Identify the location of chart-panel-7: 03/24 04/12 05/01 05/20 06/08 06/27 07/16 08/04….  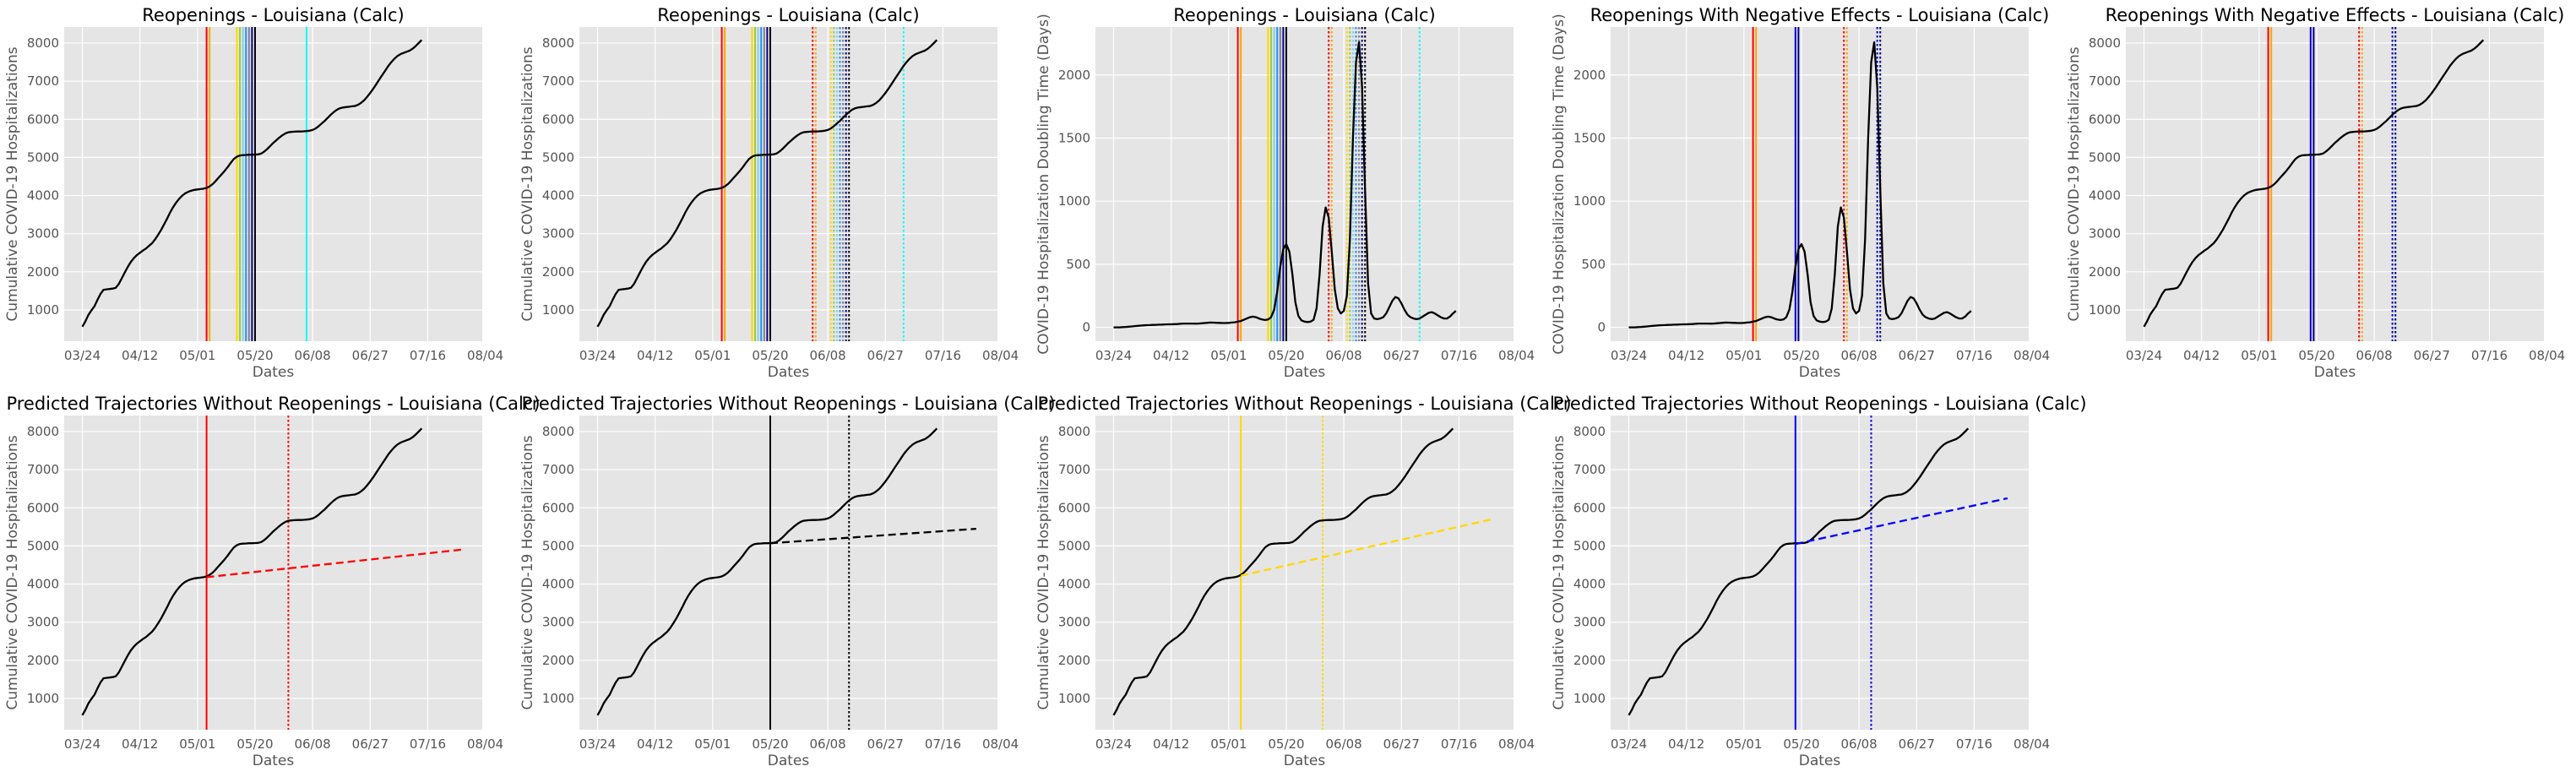
(787, 581).